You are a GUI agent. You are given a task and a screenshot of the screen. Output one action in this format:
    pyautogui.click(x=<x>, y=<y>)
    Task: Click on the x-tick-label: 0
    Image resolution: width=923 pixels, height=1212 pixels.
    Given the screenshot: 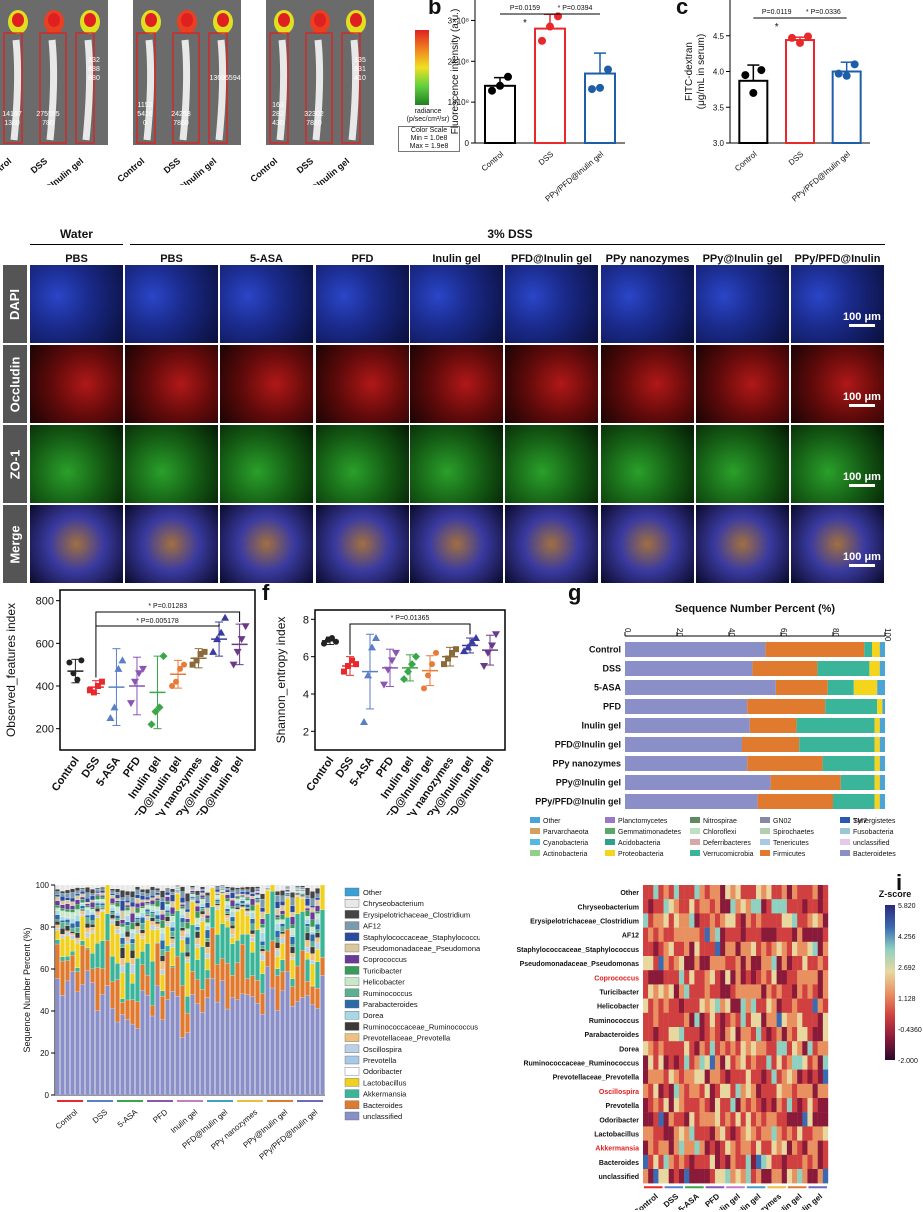 What is the action you would take?
    pyautogui.click(x=627, y=630)
    